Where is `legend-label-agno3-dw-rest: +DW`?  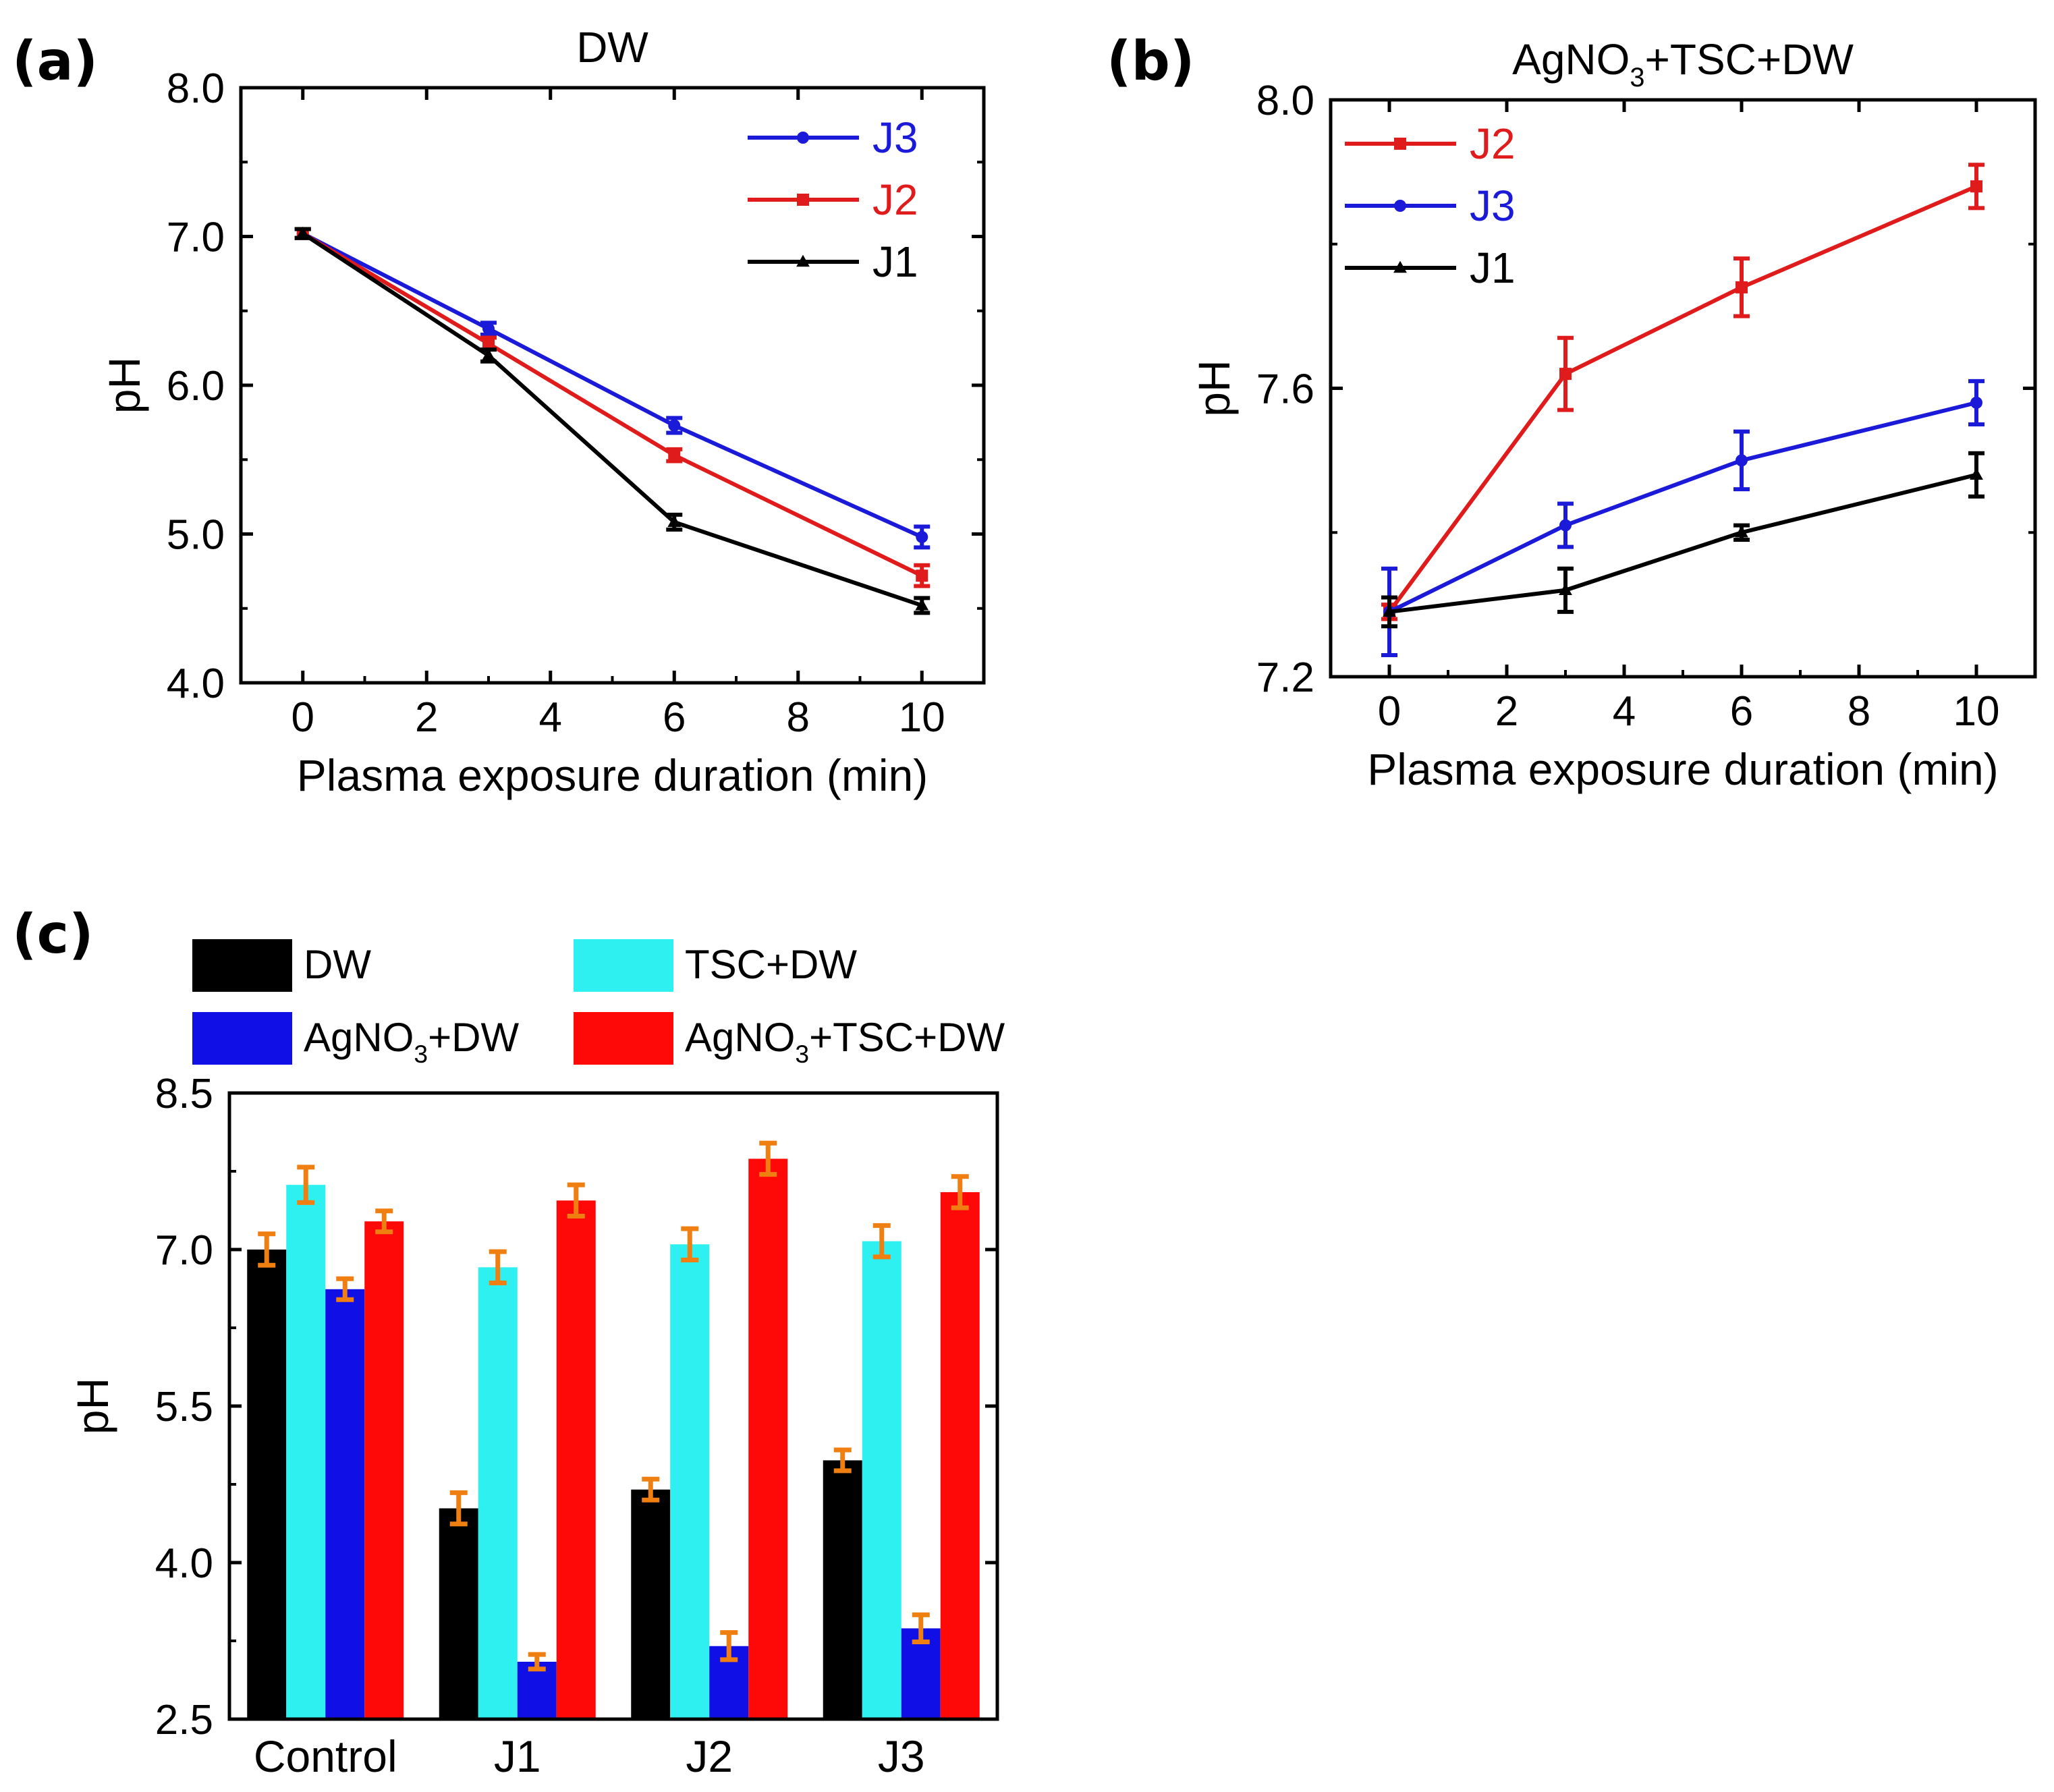 legend-label-agno3-dw-rest: +DW is located at coordinates (473, 1037).